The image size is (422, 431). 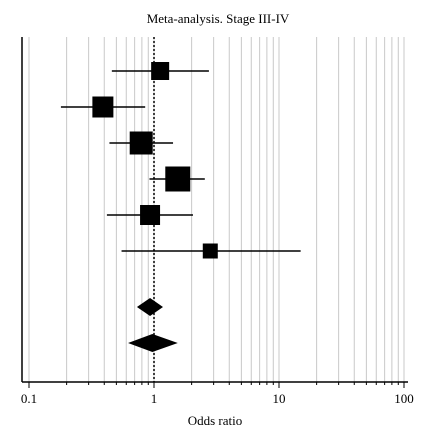 I want to click on chart-title: Meta-analysis. Stage III-IV, so click(x=218, y=18).